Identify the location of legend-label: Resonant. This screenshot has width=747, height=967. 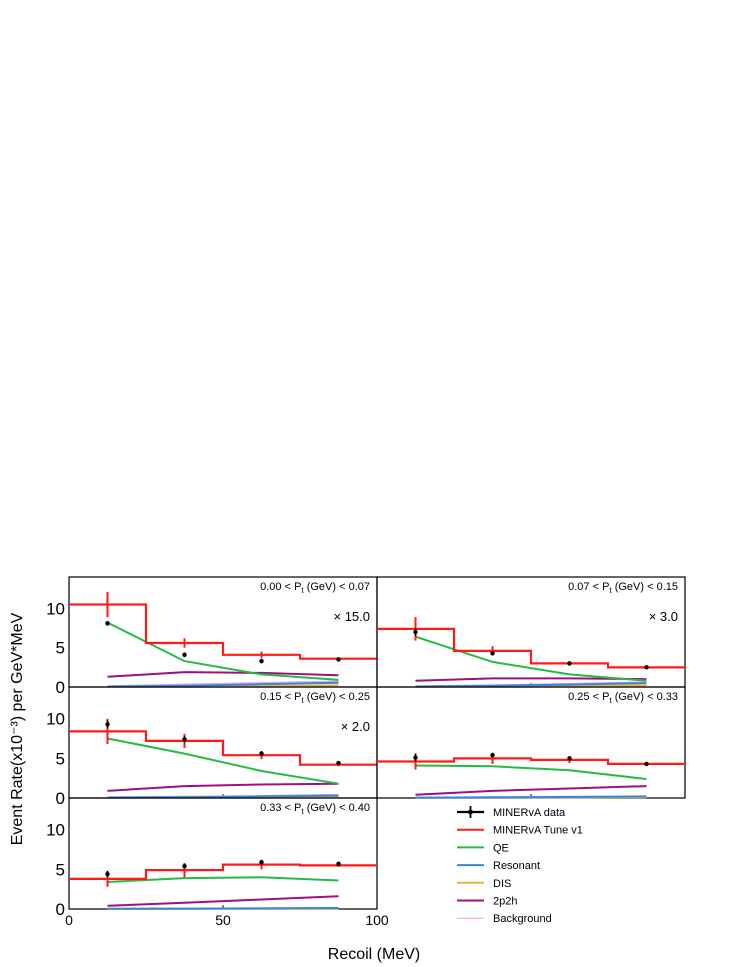
(516, 866).